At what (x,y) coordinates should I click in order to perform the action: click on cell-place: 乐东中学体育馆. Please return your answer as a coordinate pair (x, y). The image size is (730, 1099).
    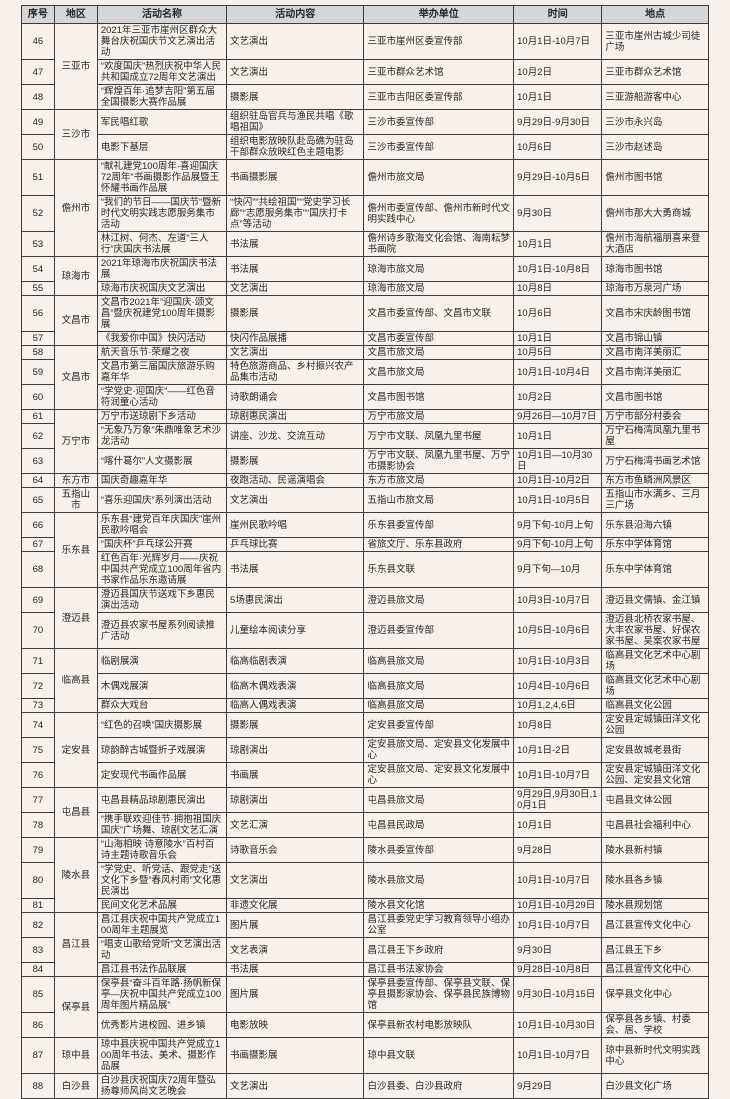
    Looking at the image, I should click on (655, 544).